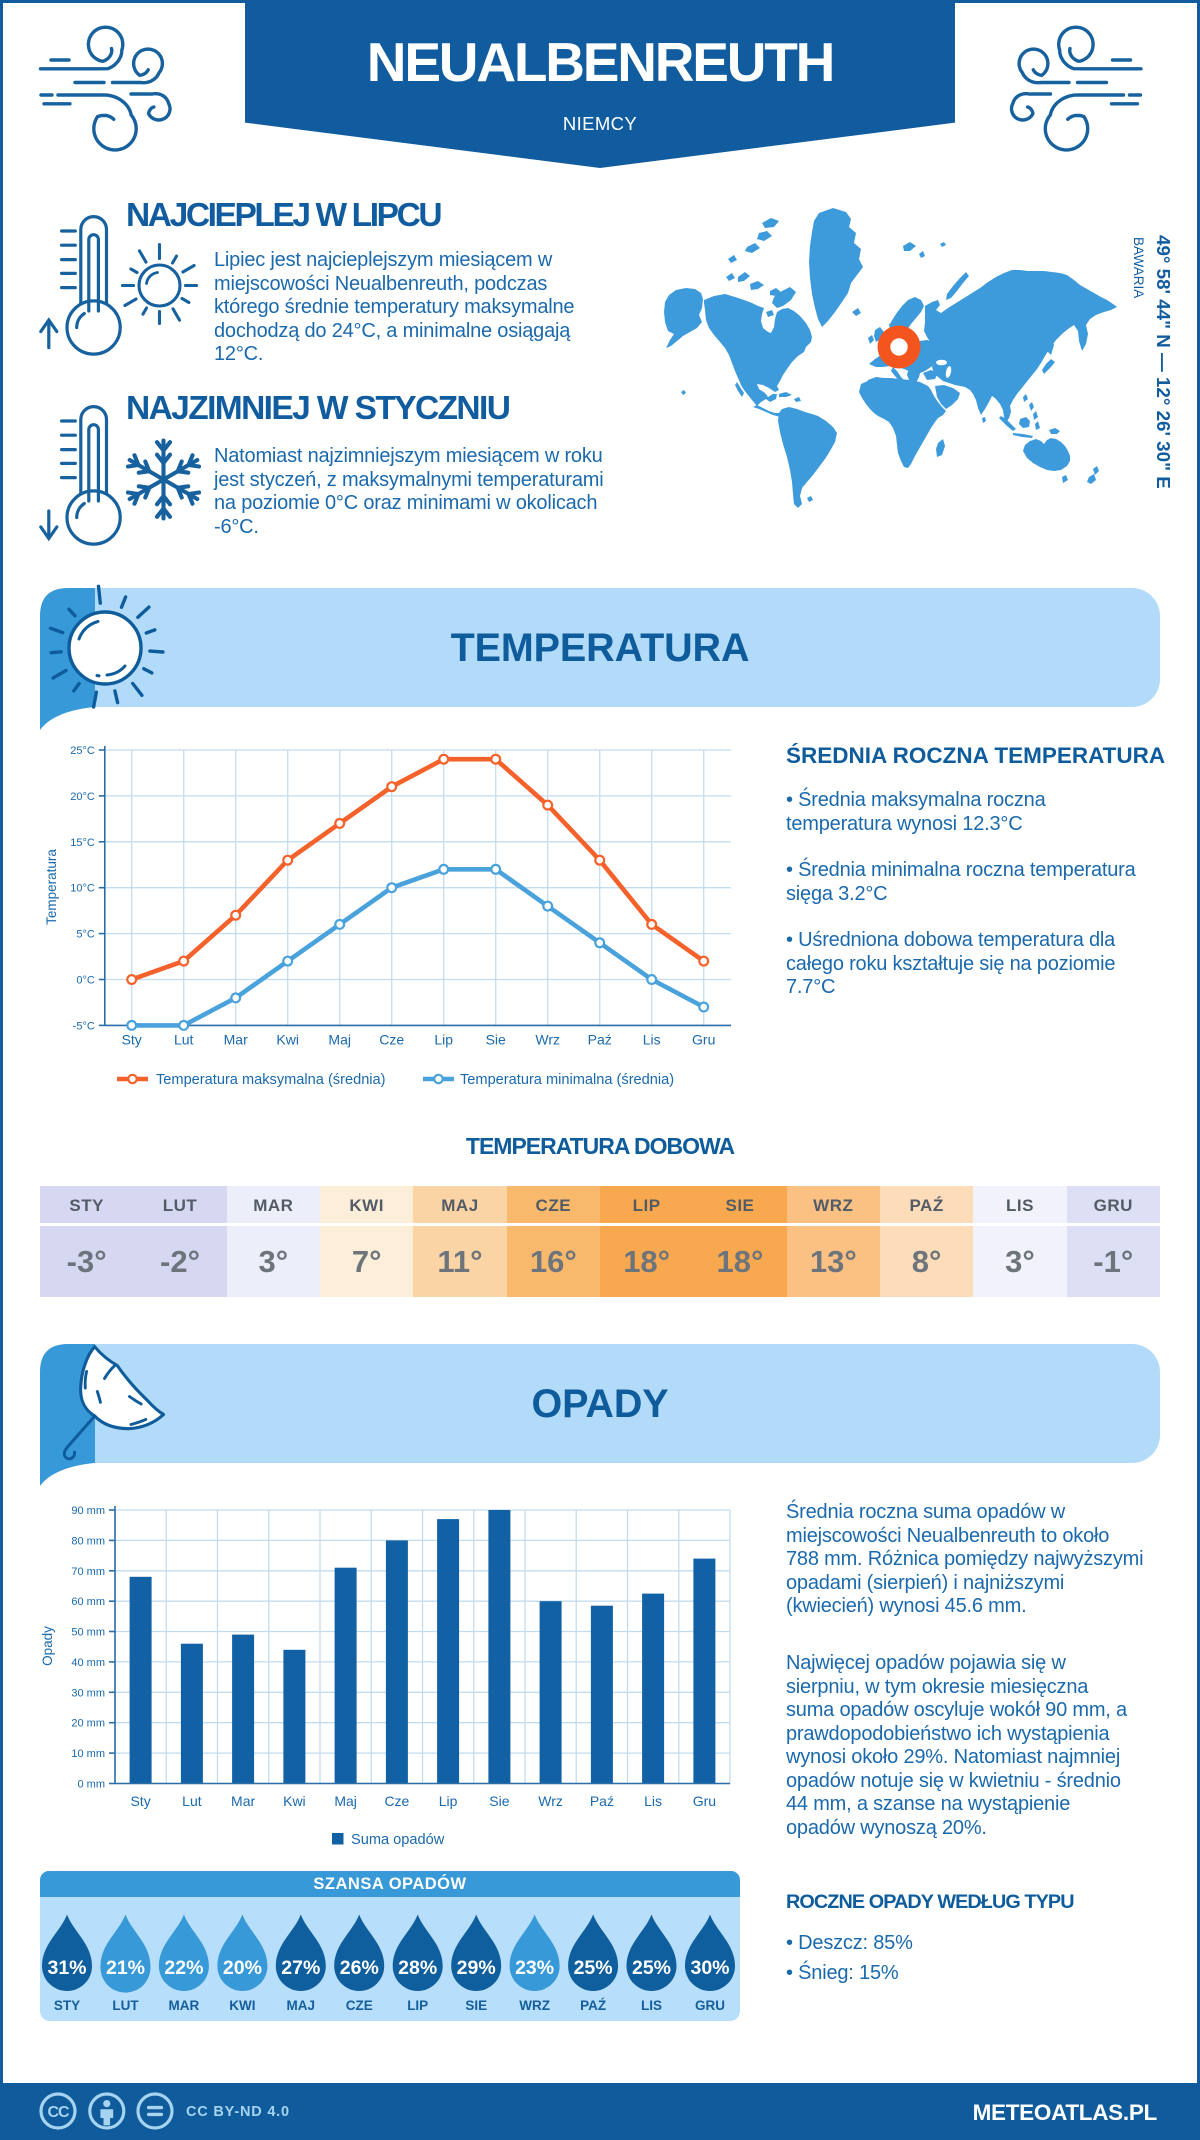 The image size is (1200, 2140). Describe the element at coordinates (82, 843) in the screenshot. I see `svg-text: 15°C` at that location.